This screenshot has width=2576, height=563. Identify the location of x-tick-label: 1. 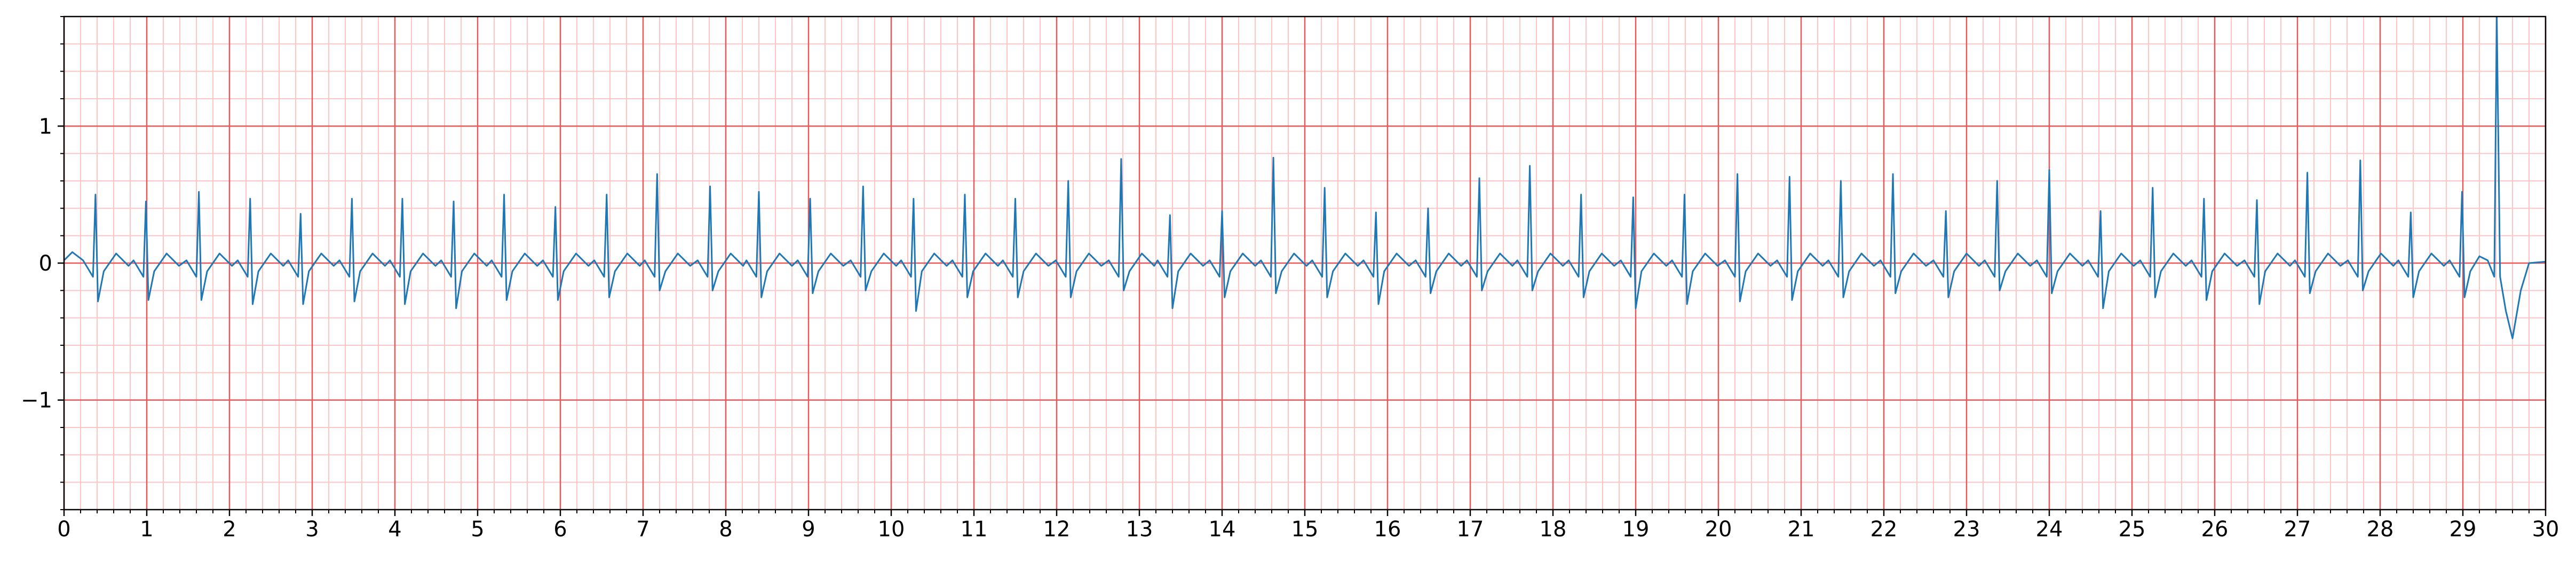
(146, 529).